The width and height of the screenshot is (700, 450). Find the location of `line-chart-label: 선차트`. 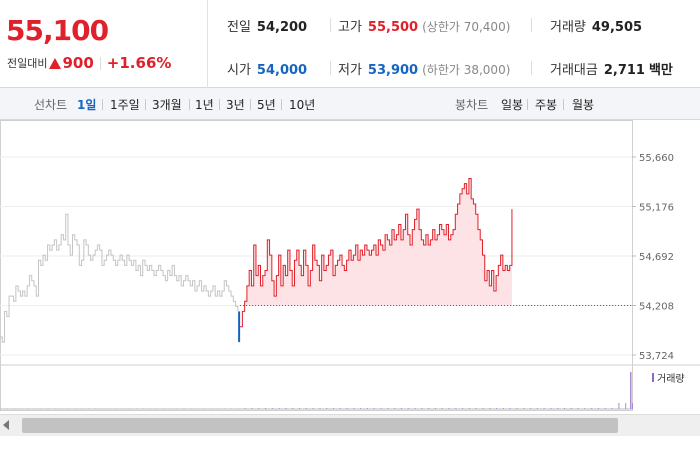

line-chart-label: 선차트 is located at coordinates (51, 105).